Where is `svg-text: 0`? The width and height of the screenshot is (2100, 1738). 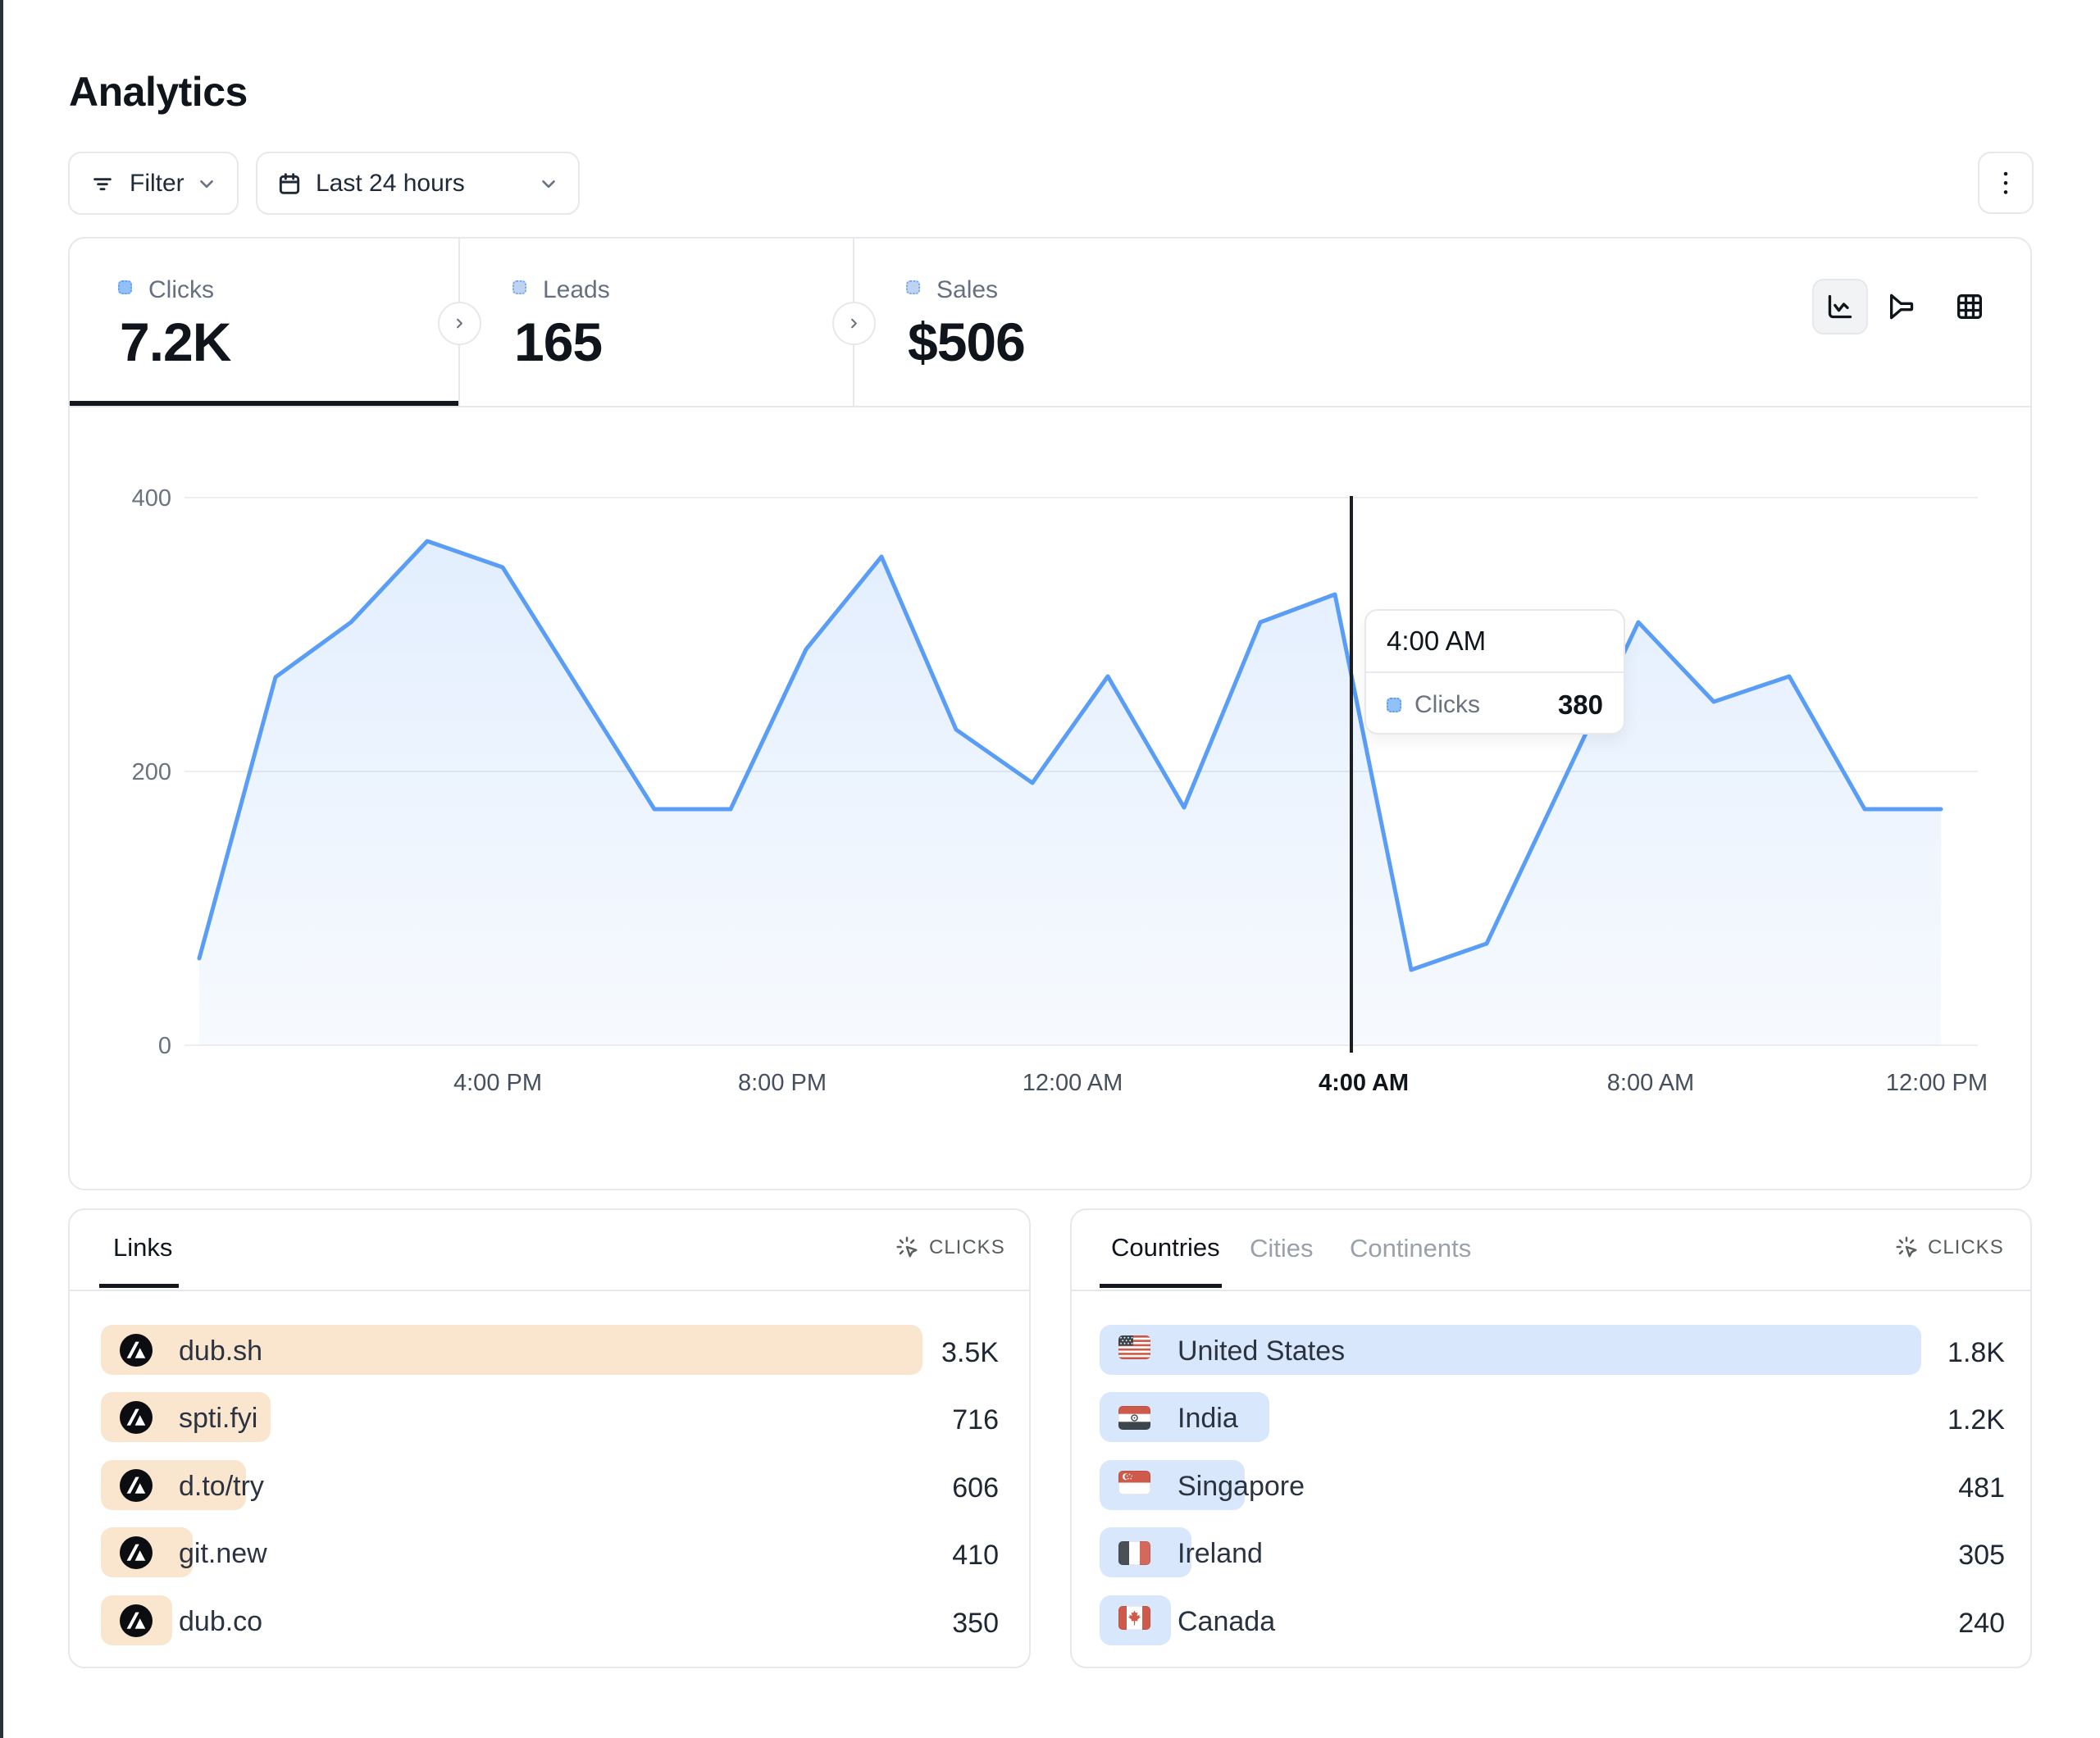
svg-text: 0 is located at coordinates (164, 1046).